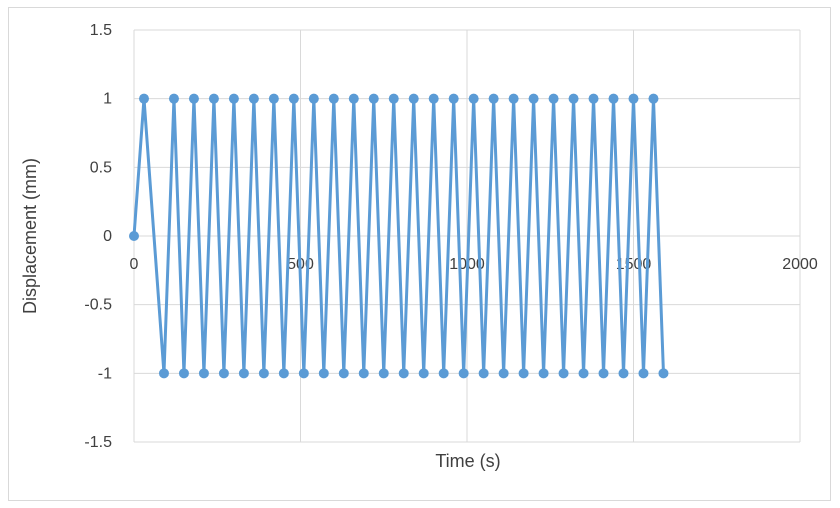  I want to click on x-tick-label: 0, so click(134, 264).